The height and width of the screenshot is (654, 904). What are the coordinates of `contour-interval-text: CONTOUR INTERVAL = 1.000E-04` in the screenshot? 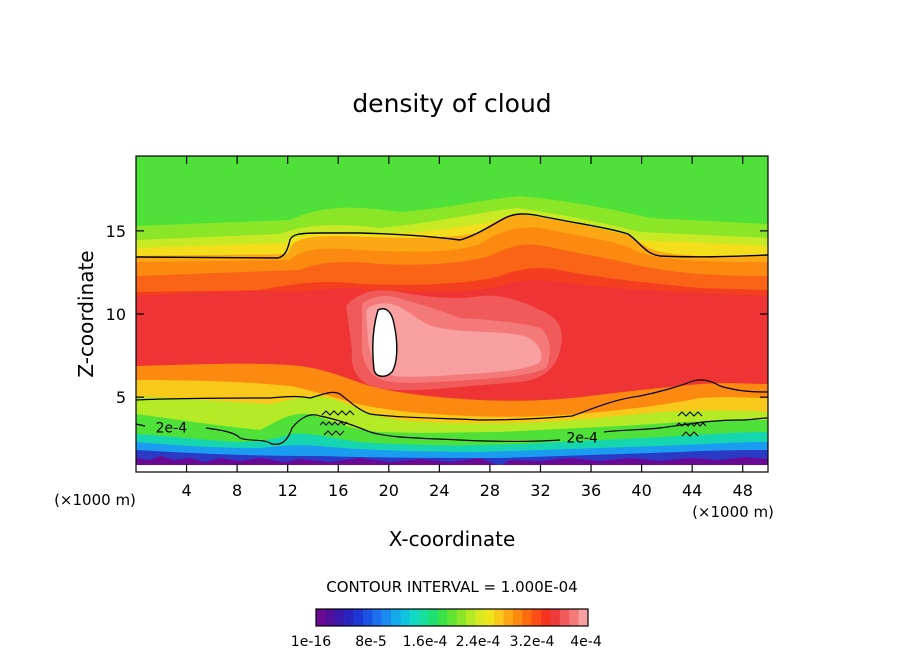 It's located at (451, 587).